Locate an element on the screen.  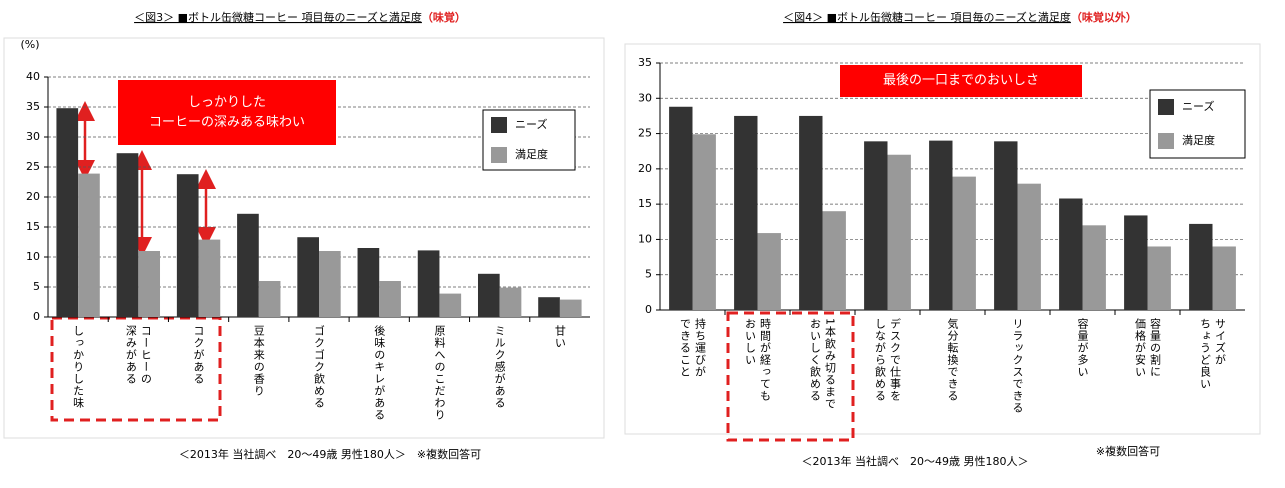
x-tick-label: 1本飲み切るまで おいしく飲める is located at coordinates (822, 364).